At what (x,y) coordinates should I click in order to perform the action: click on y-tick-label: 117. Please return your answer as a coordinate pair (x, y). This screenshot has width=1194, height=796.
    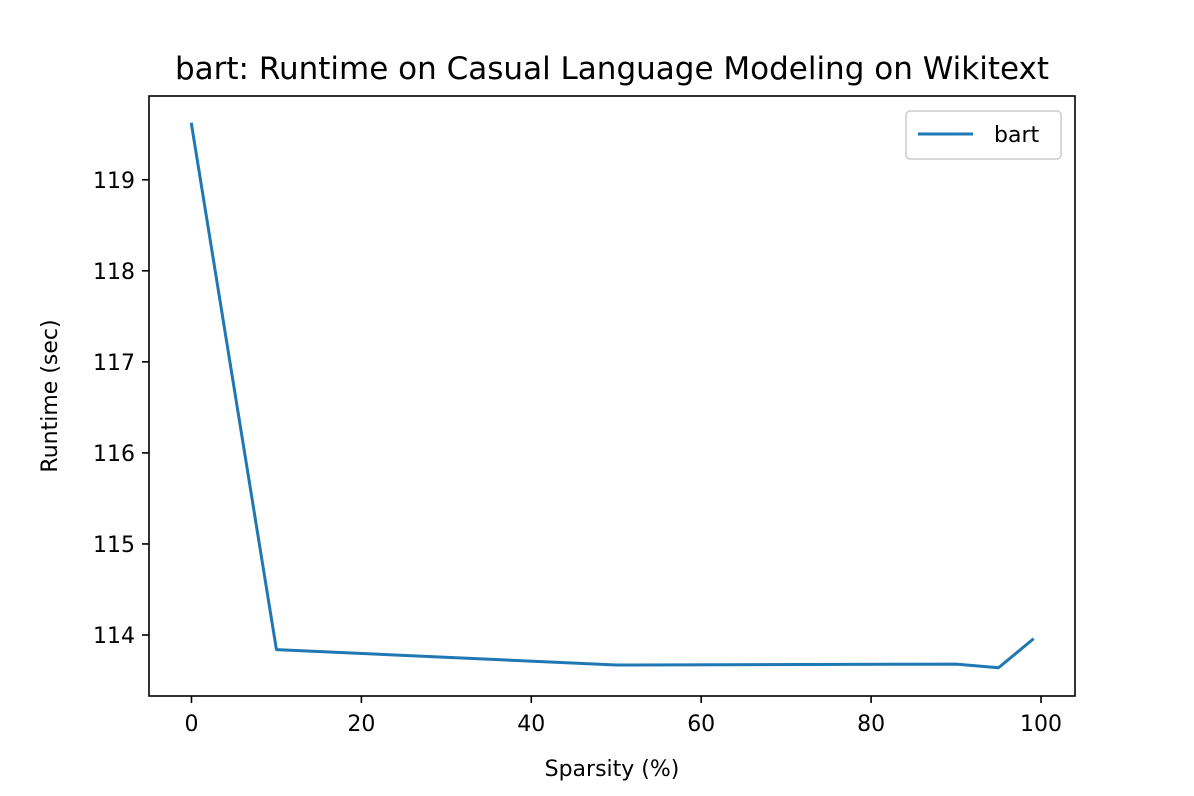
    Looking at the image, I should click on (114, 363).